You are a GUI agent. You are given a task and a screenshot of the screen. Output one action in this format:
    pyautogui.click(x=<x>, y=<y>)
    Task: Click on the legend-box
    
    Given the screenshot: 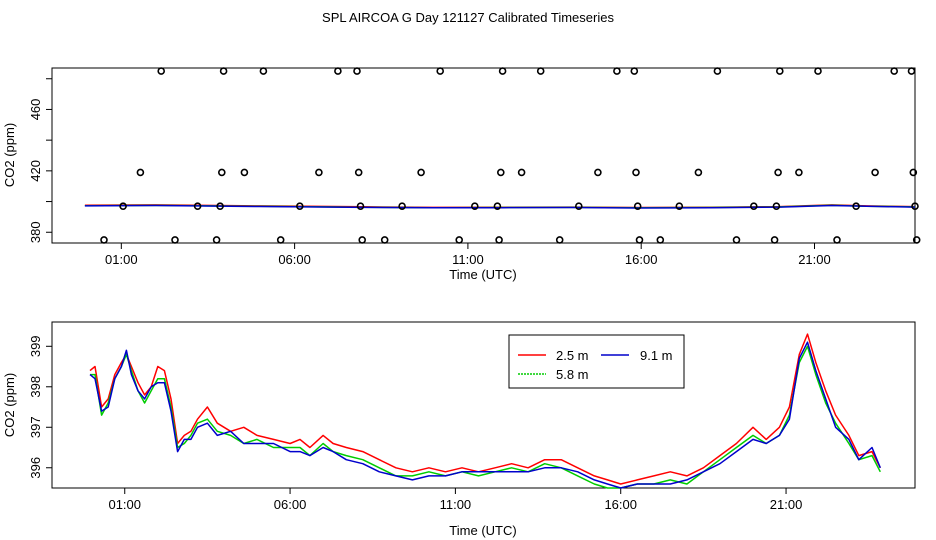 What is the action you would take?
    pyautogui.click(x=596, y=361)
    